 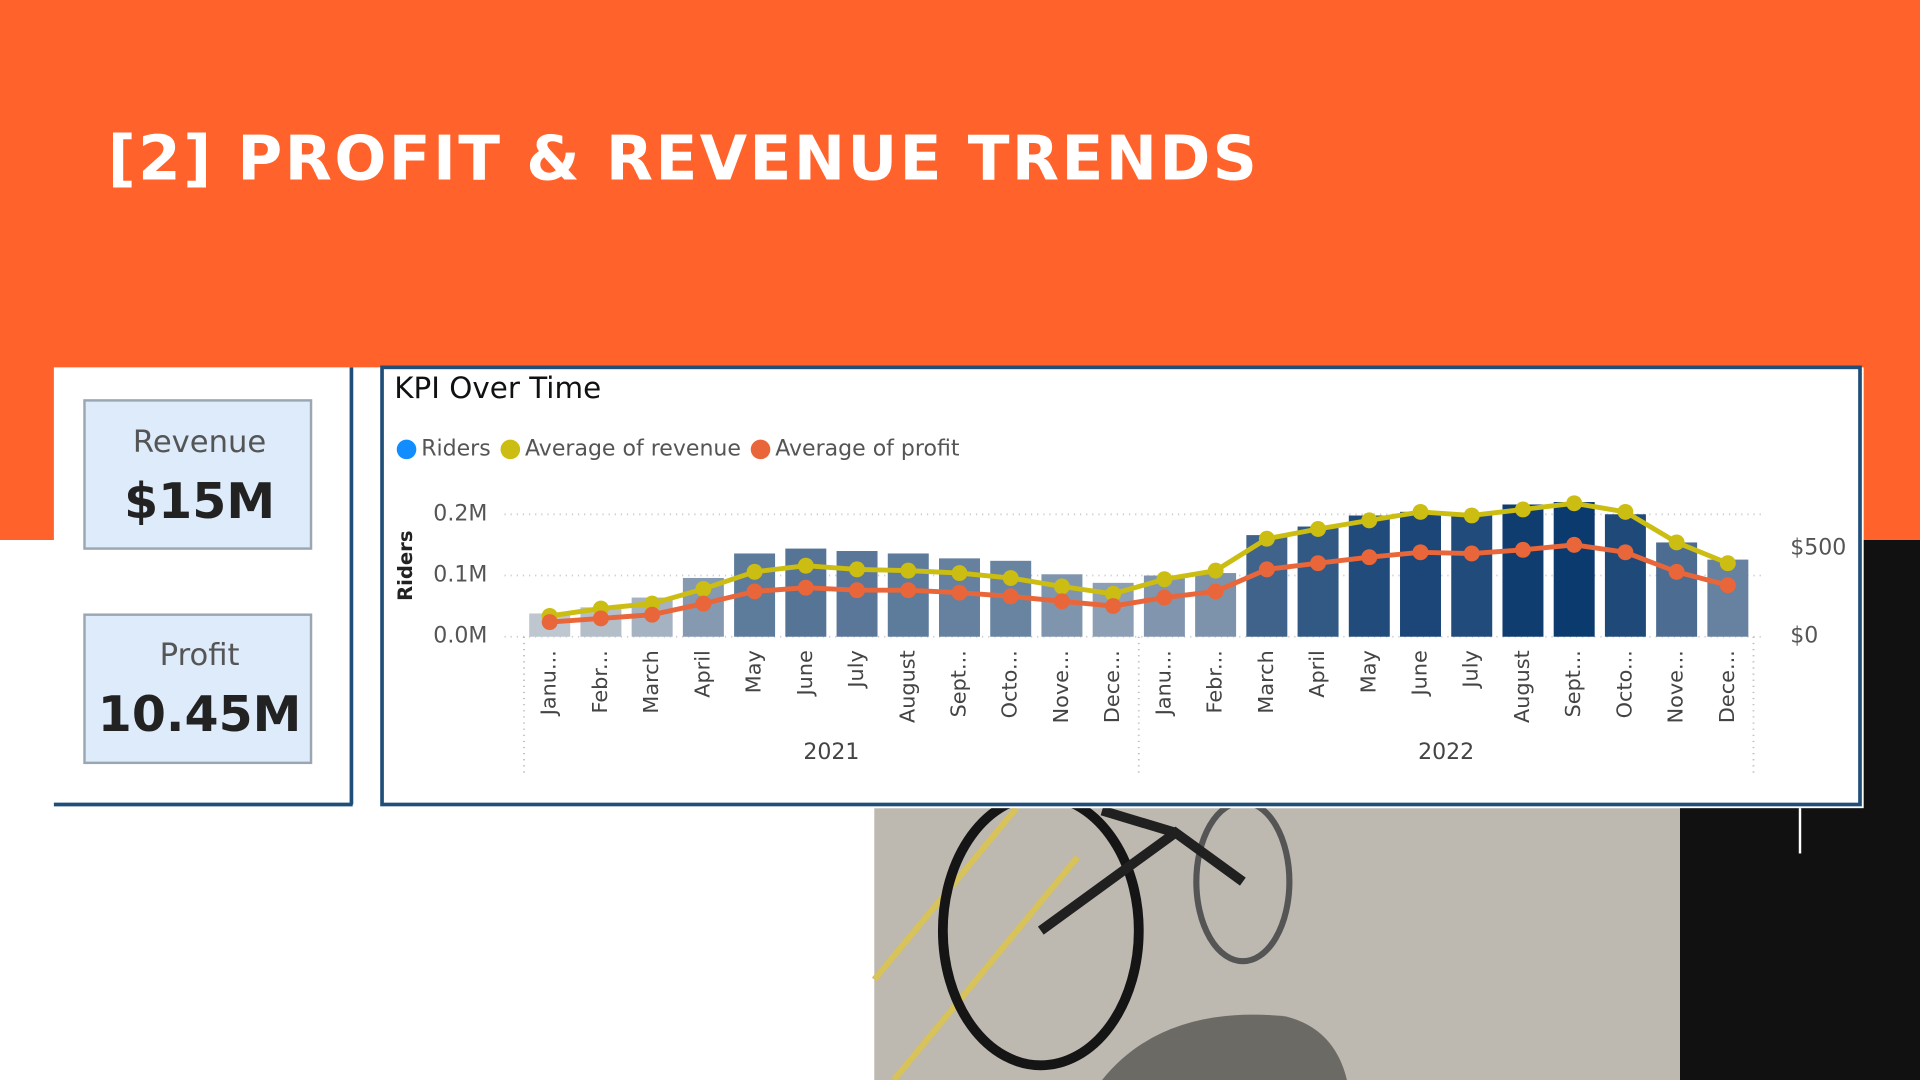 What do you see at coordinates (200, 714) in the screenshot?
I see `kpi-value: 10.45M` at bounding box center [200, 714].